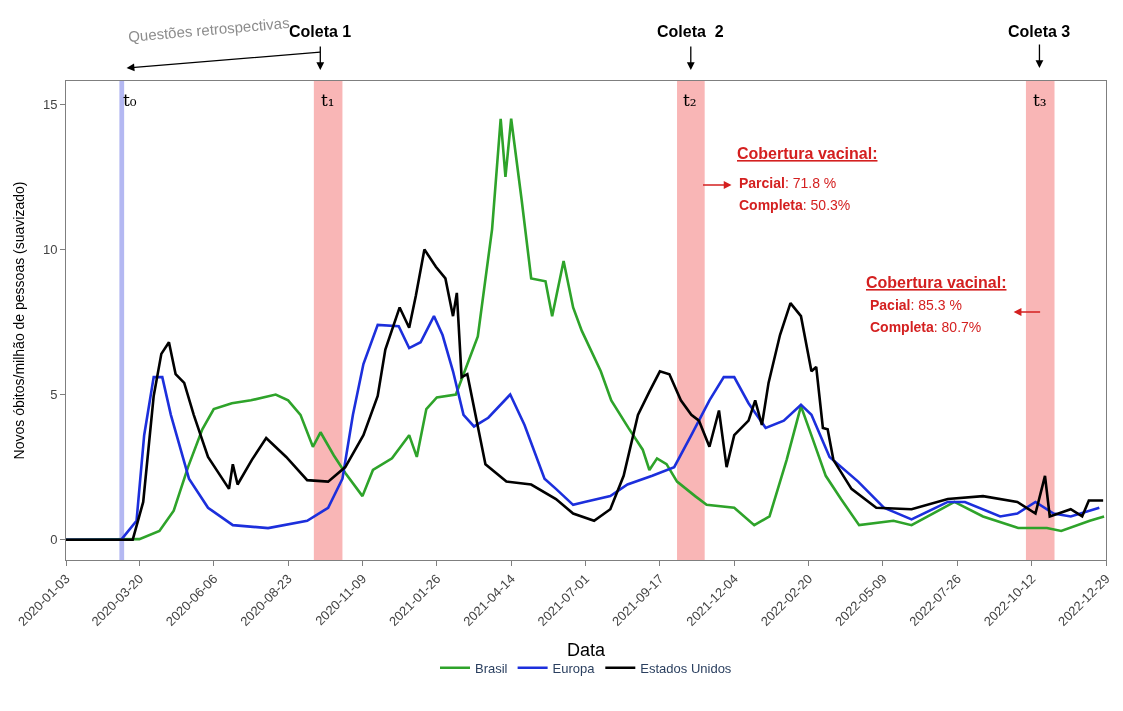 The image size is (1123, 711). I want to click on y-axis-title: Novos óbitos/milhão de pessoas (suavizado), so click(18, 320).